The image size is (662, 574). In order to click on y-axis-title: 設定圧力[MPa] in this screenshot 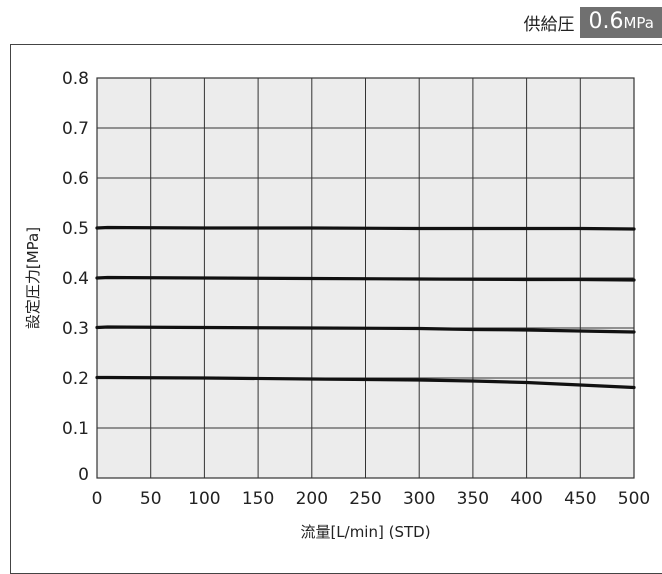, I will do `click(33, 278)`.